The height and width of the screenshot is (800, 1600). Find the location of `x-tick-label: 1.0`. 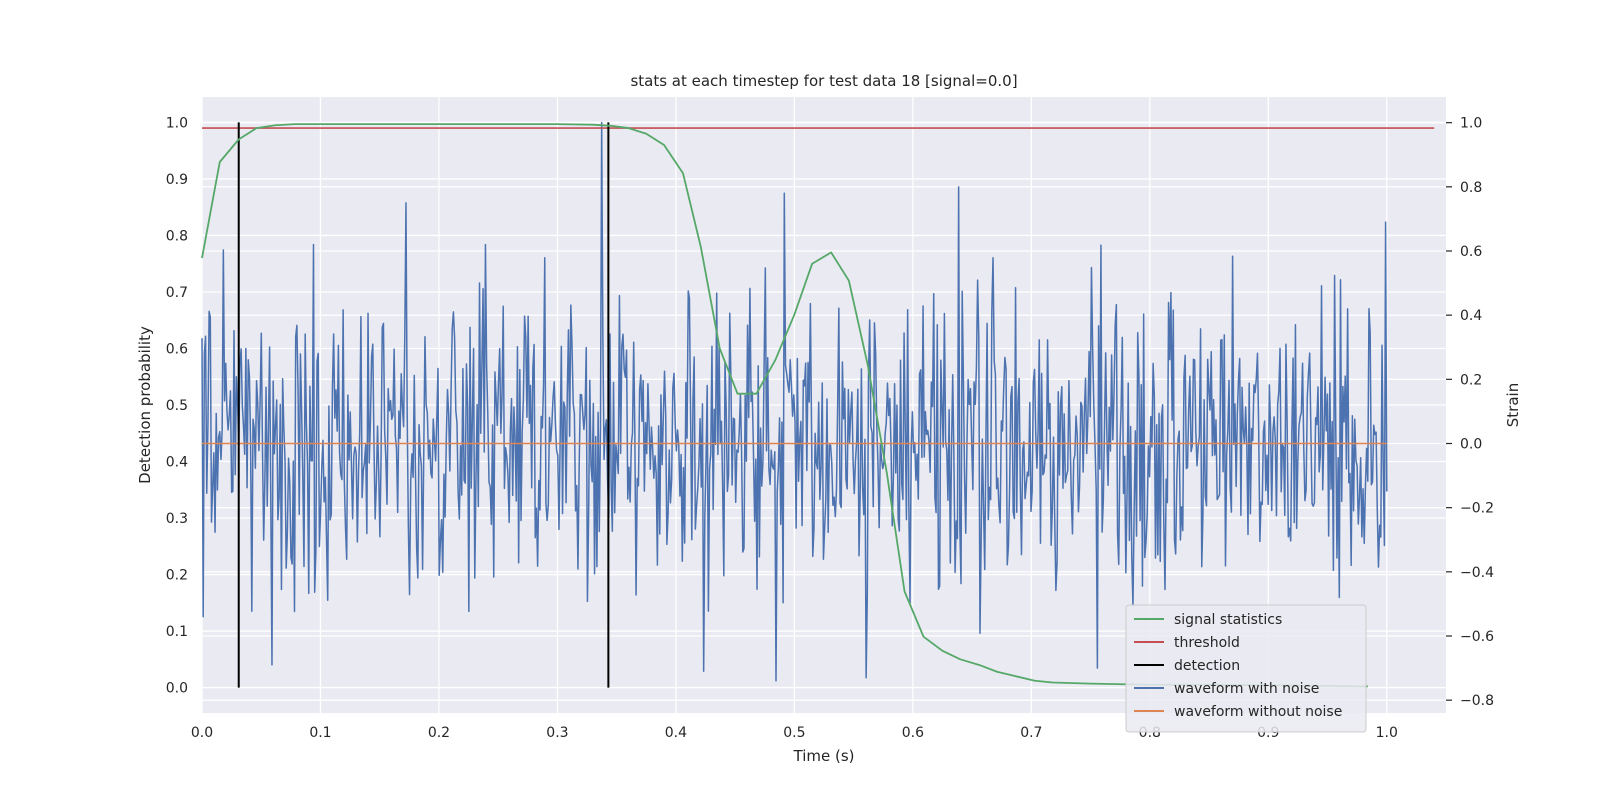

x-tick-label: 1.0 is located at coordinates (1387, 733).